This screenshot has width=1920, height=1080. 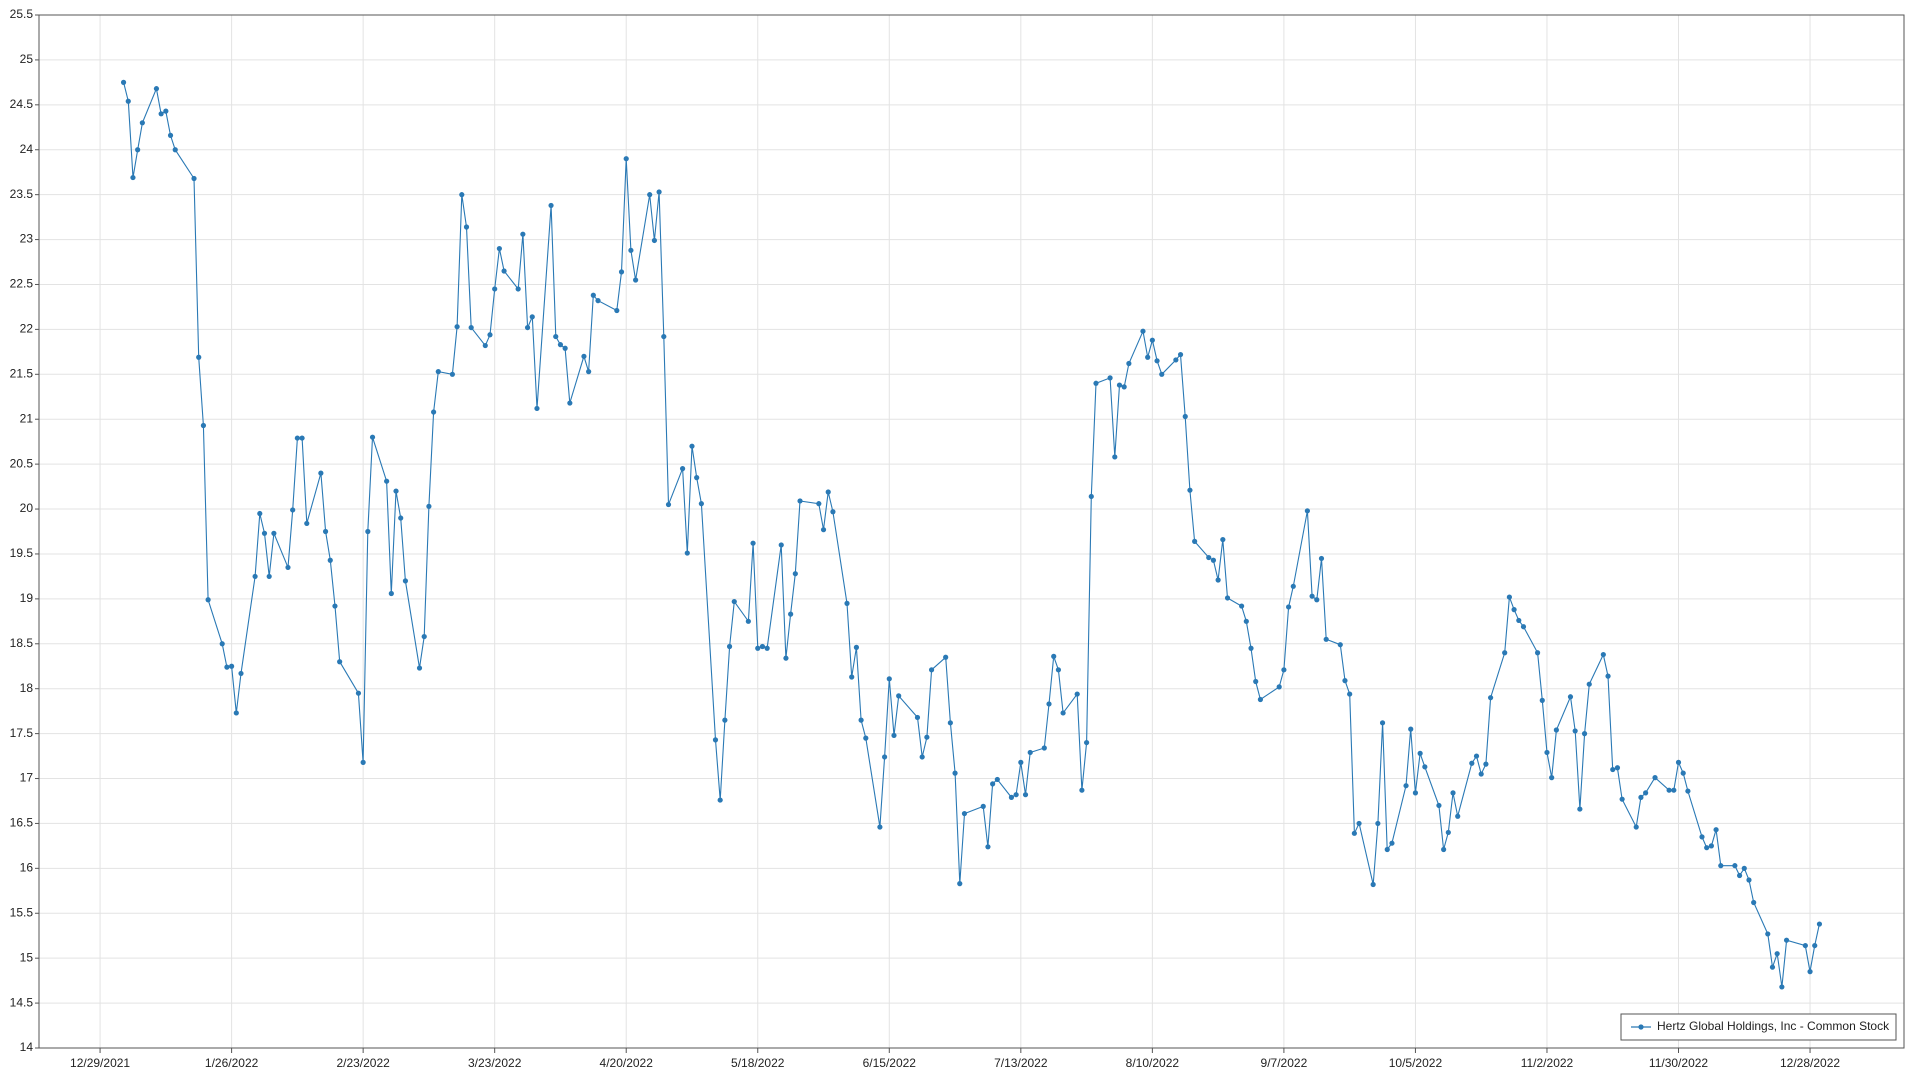 What do you see at coordinates (22, 284) in the screenshot?
I see `y-tick-label: 22.5` at bounding box center [22, 284].